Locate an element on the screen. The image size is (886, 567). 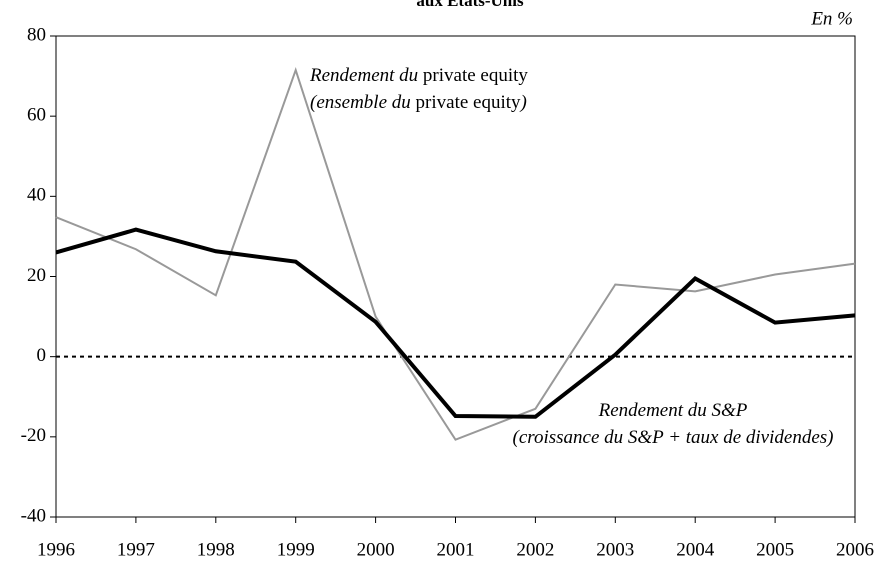
chart-title: aux Etats-Unis is located at coordinates (470, 5).